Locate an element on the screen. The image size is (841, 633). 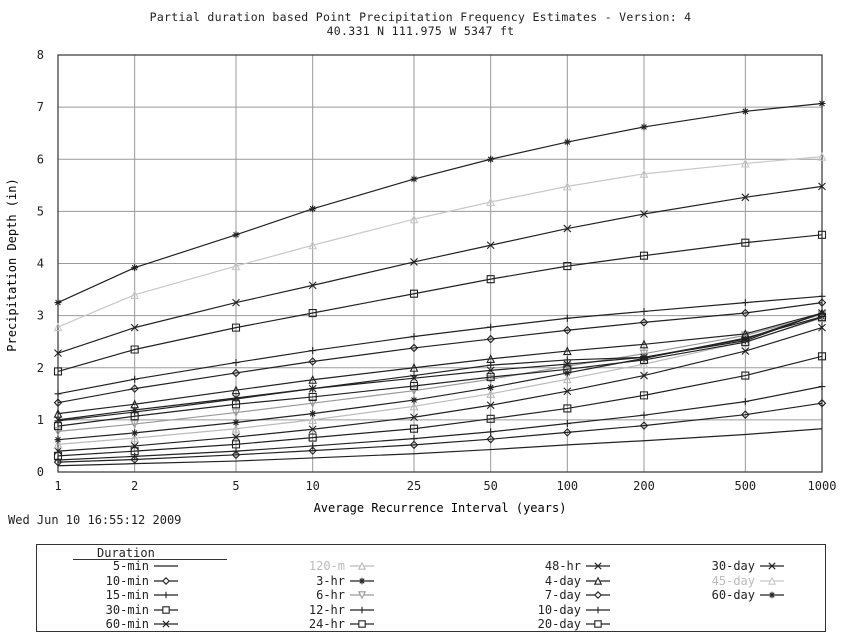
y-axis-label: Precipitation Depth (in) is located at coordinates (12, 264).